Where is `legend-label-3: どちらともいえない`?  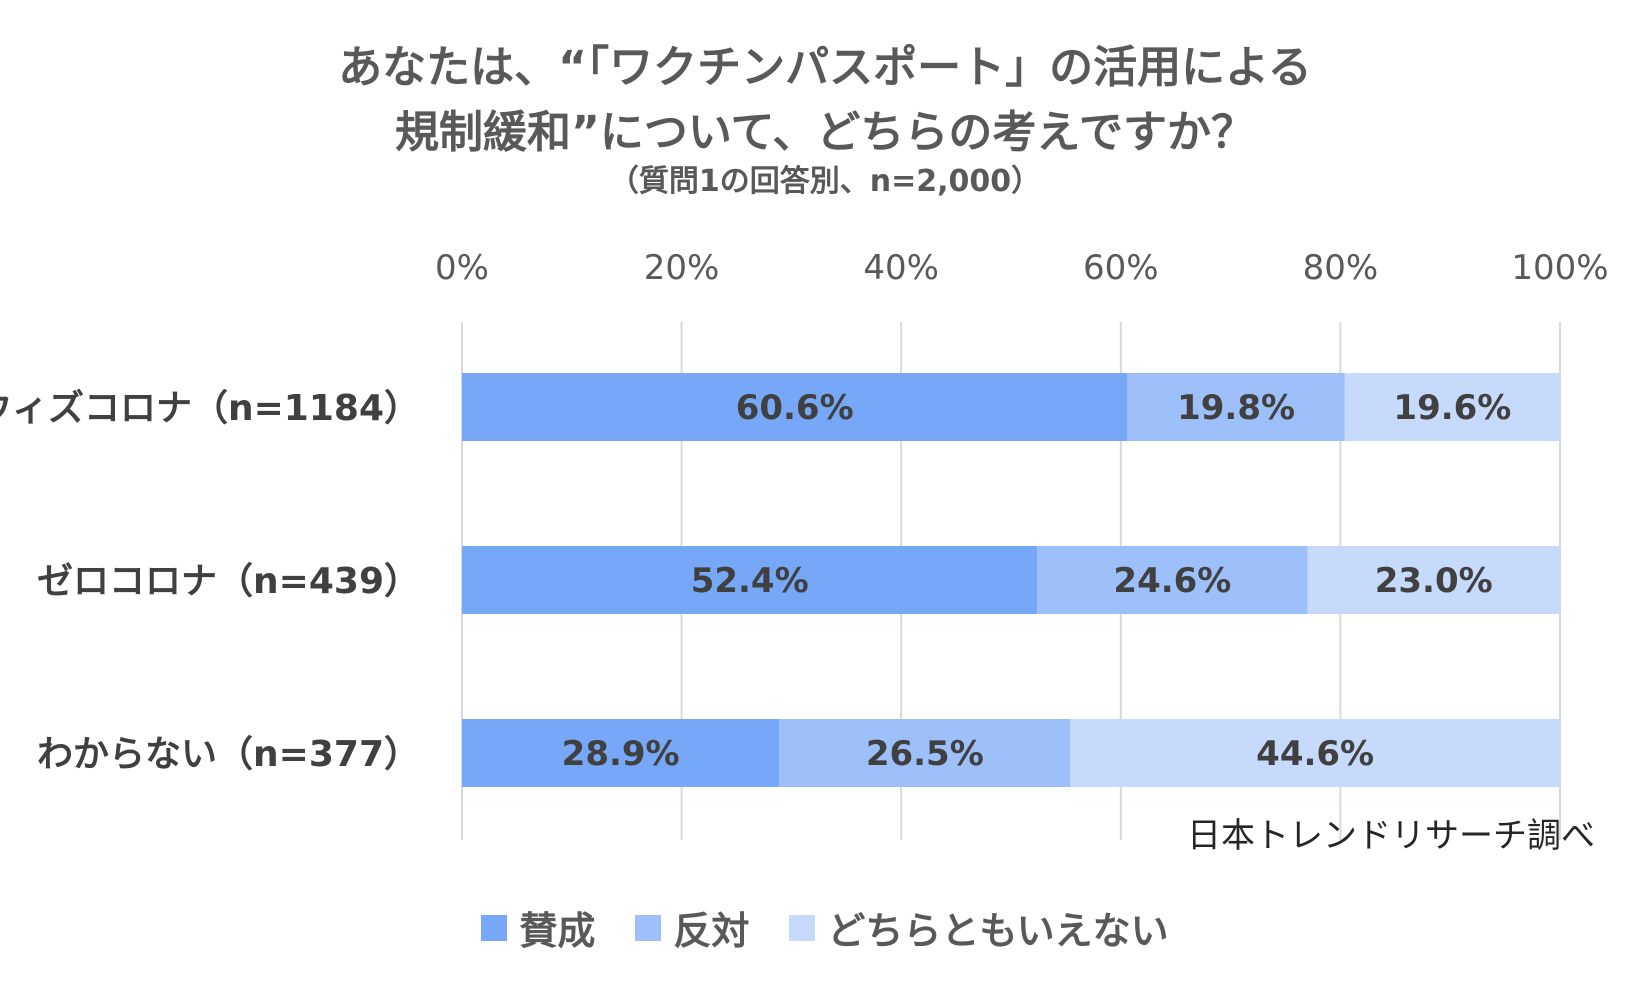
legend-label-3: どちらともいえない is located at coordinates (998, 931).